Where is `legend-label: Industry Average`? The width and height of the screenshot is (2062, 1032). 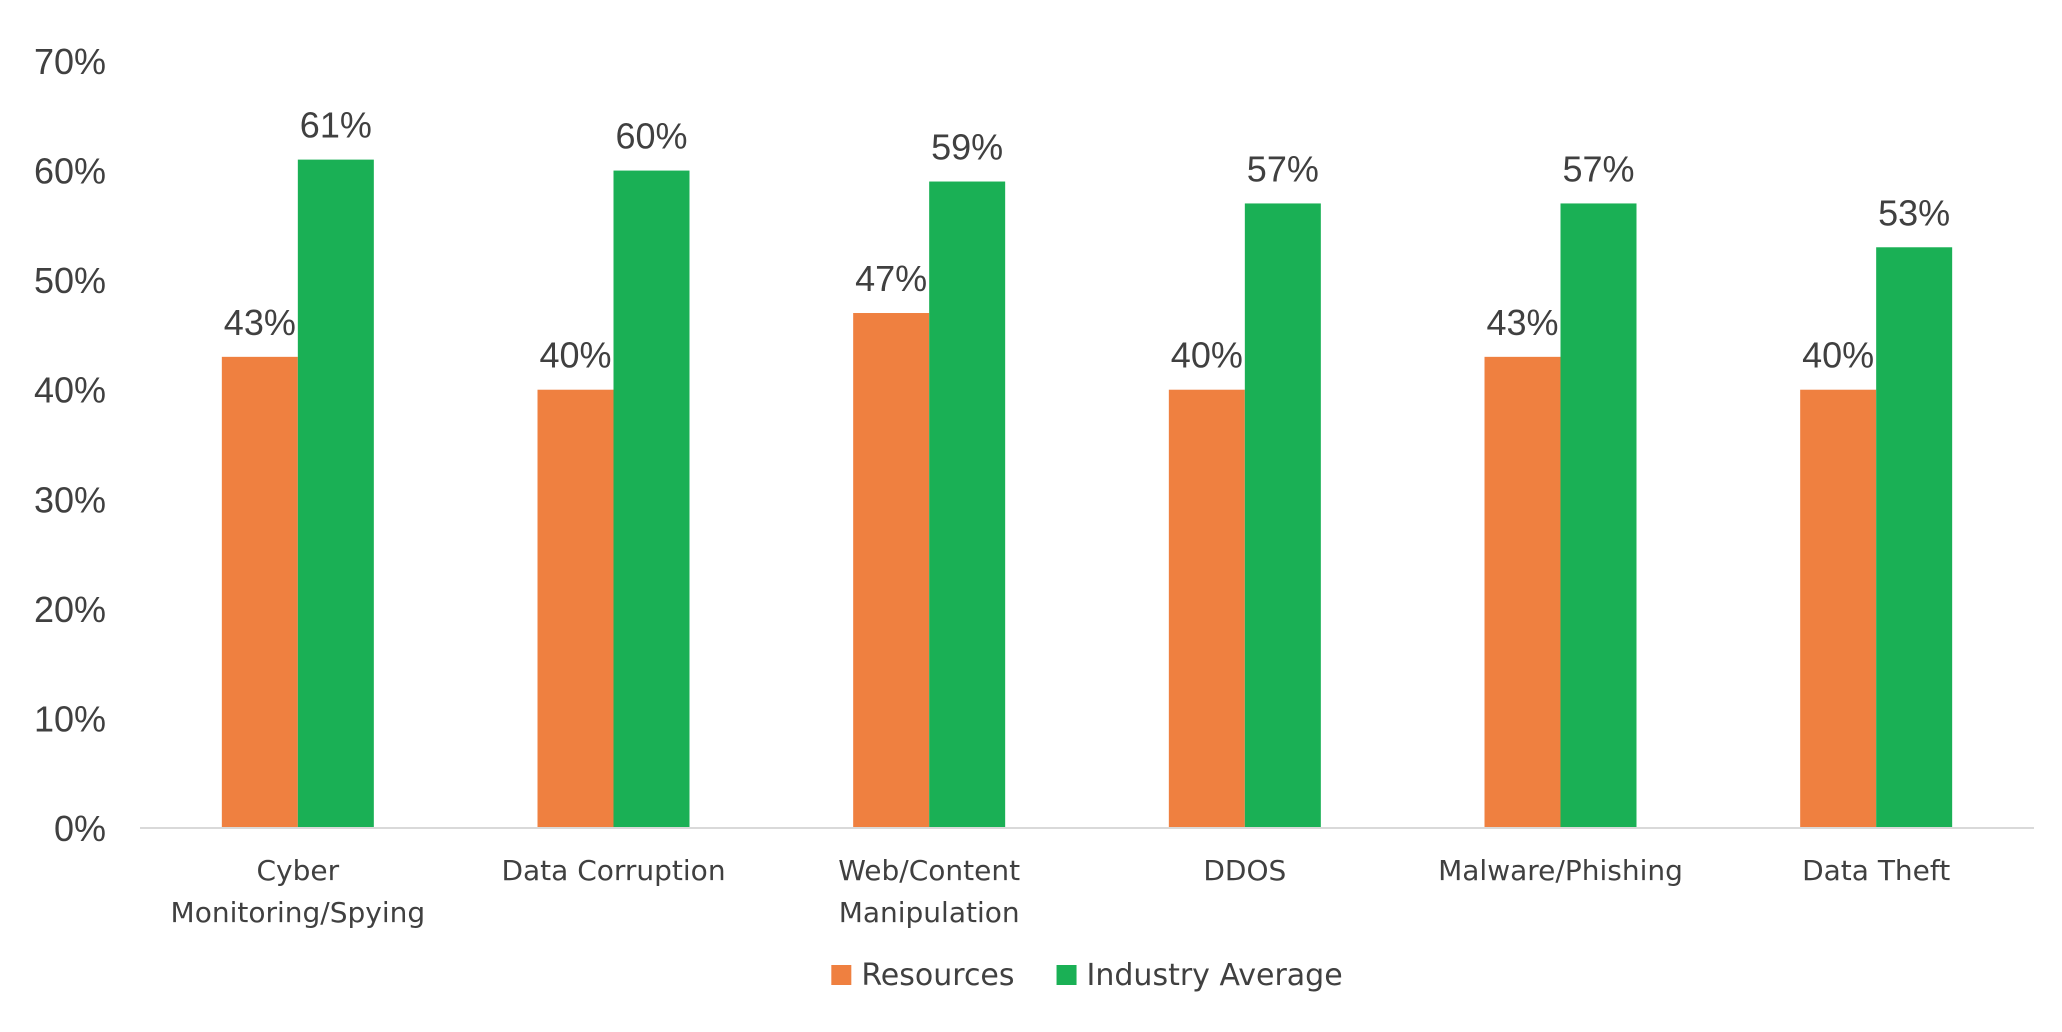
legend-label: Industry Average is located at coordinates (1215, 975).